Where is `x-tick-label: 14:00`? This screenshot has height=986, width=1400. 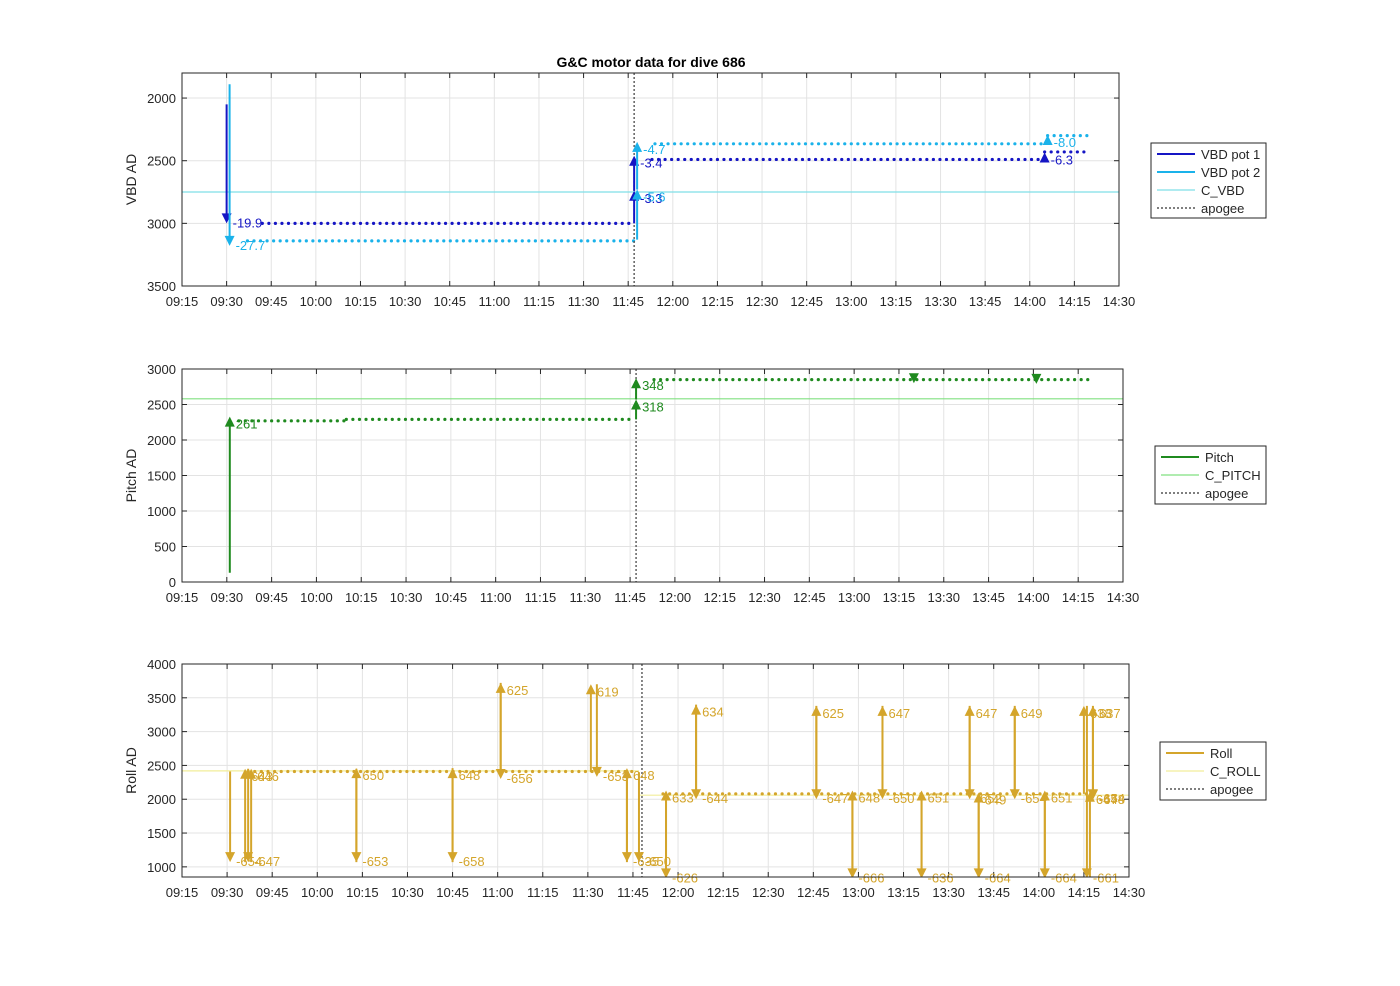 x-tick-label: 14:00 is located at coordinates (1039, 892).